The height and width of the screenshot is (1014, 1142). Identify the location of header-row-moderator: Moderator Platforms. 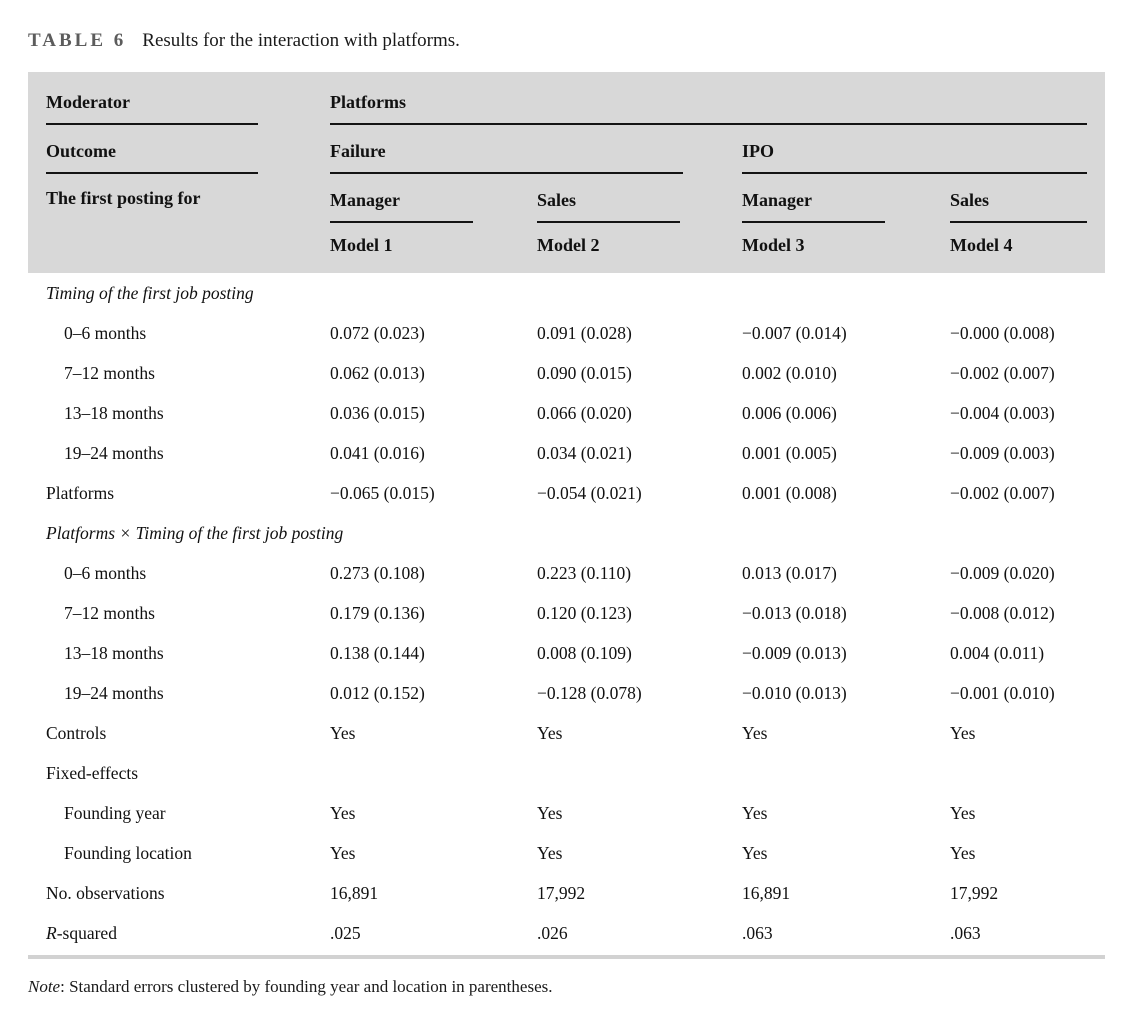
(566, 107).